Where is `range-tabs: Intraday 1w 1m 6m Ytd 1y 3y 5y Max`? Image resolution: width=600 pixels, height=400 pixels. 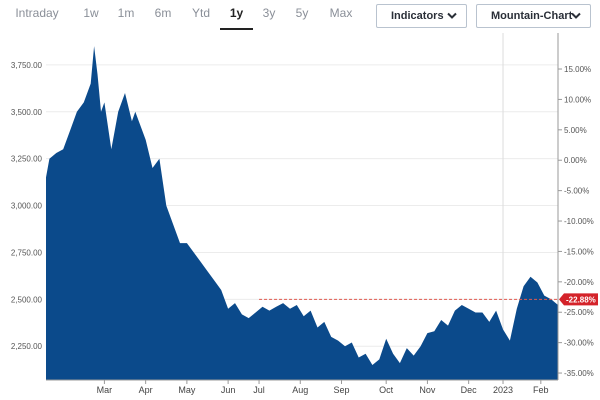 range-tabs: Intraday 1w 1m 6m Ytd 1y 3y 5y Max is located at coordinates (185, 15).